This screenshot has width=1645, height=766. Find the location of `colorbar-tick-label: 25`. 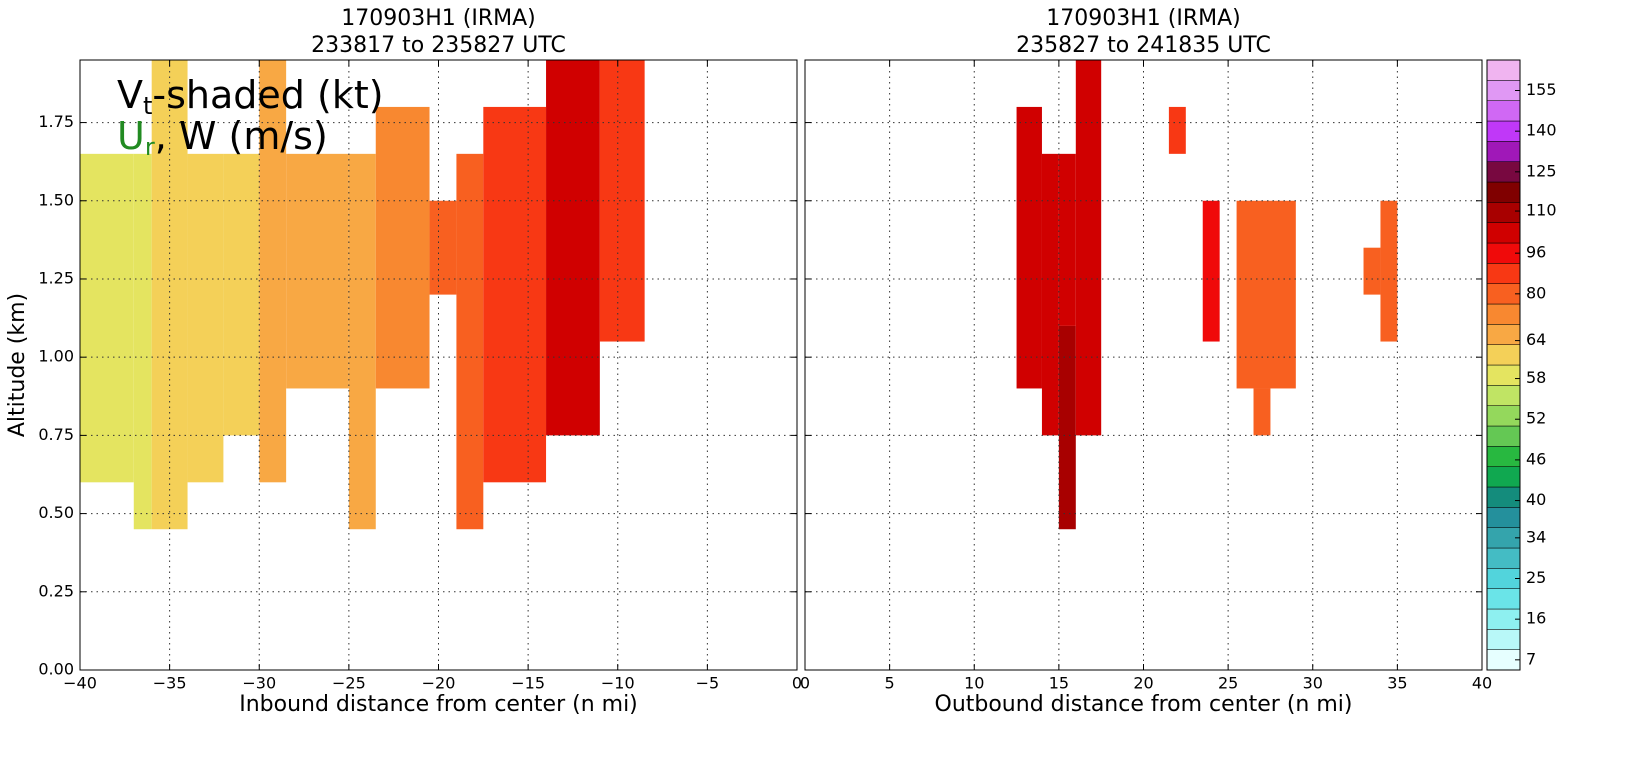

colorbar-tick-label: 25 is located at coordinates (1536, 577).